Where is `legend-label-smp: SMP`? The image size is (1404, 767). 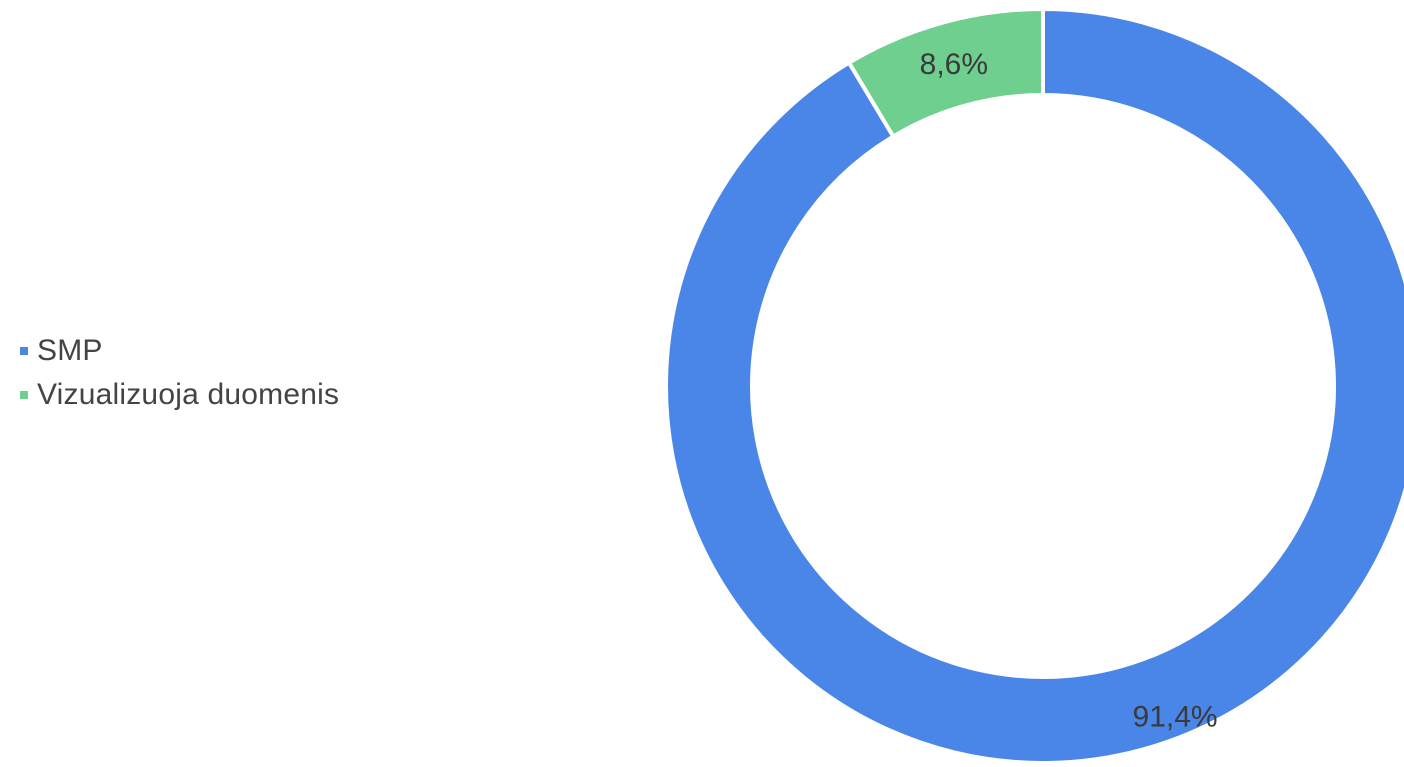
legend-label-smp: SMP is located at coordinates (70, 350).